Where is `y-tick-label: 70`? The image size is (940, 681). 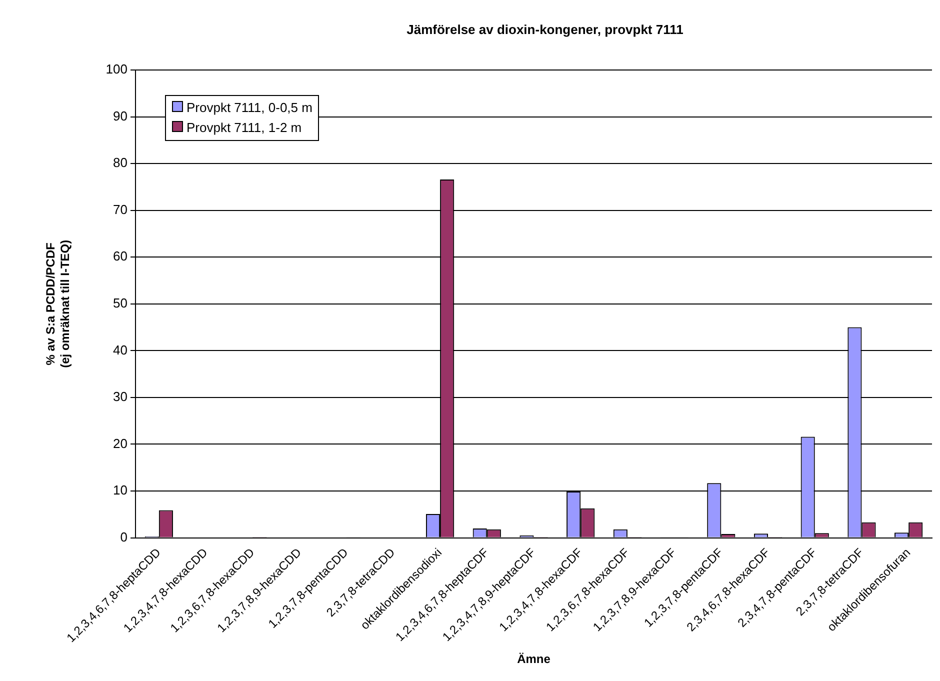
y-tick-label: 70 is located at coordinates (120, 209).